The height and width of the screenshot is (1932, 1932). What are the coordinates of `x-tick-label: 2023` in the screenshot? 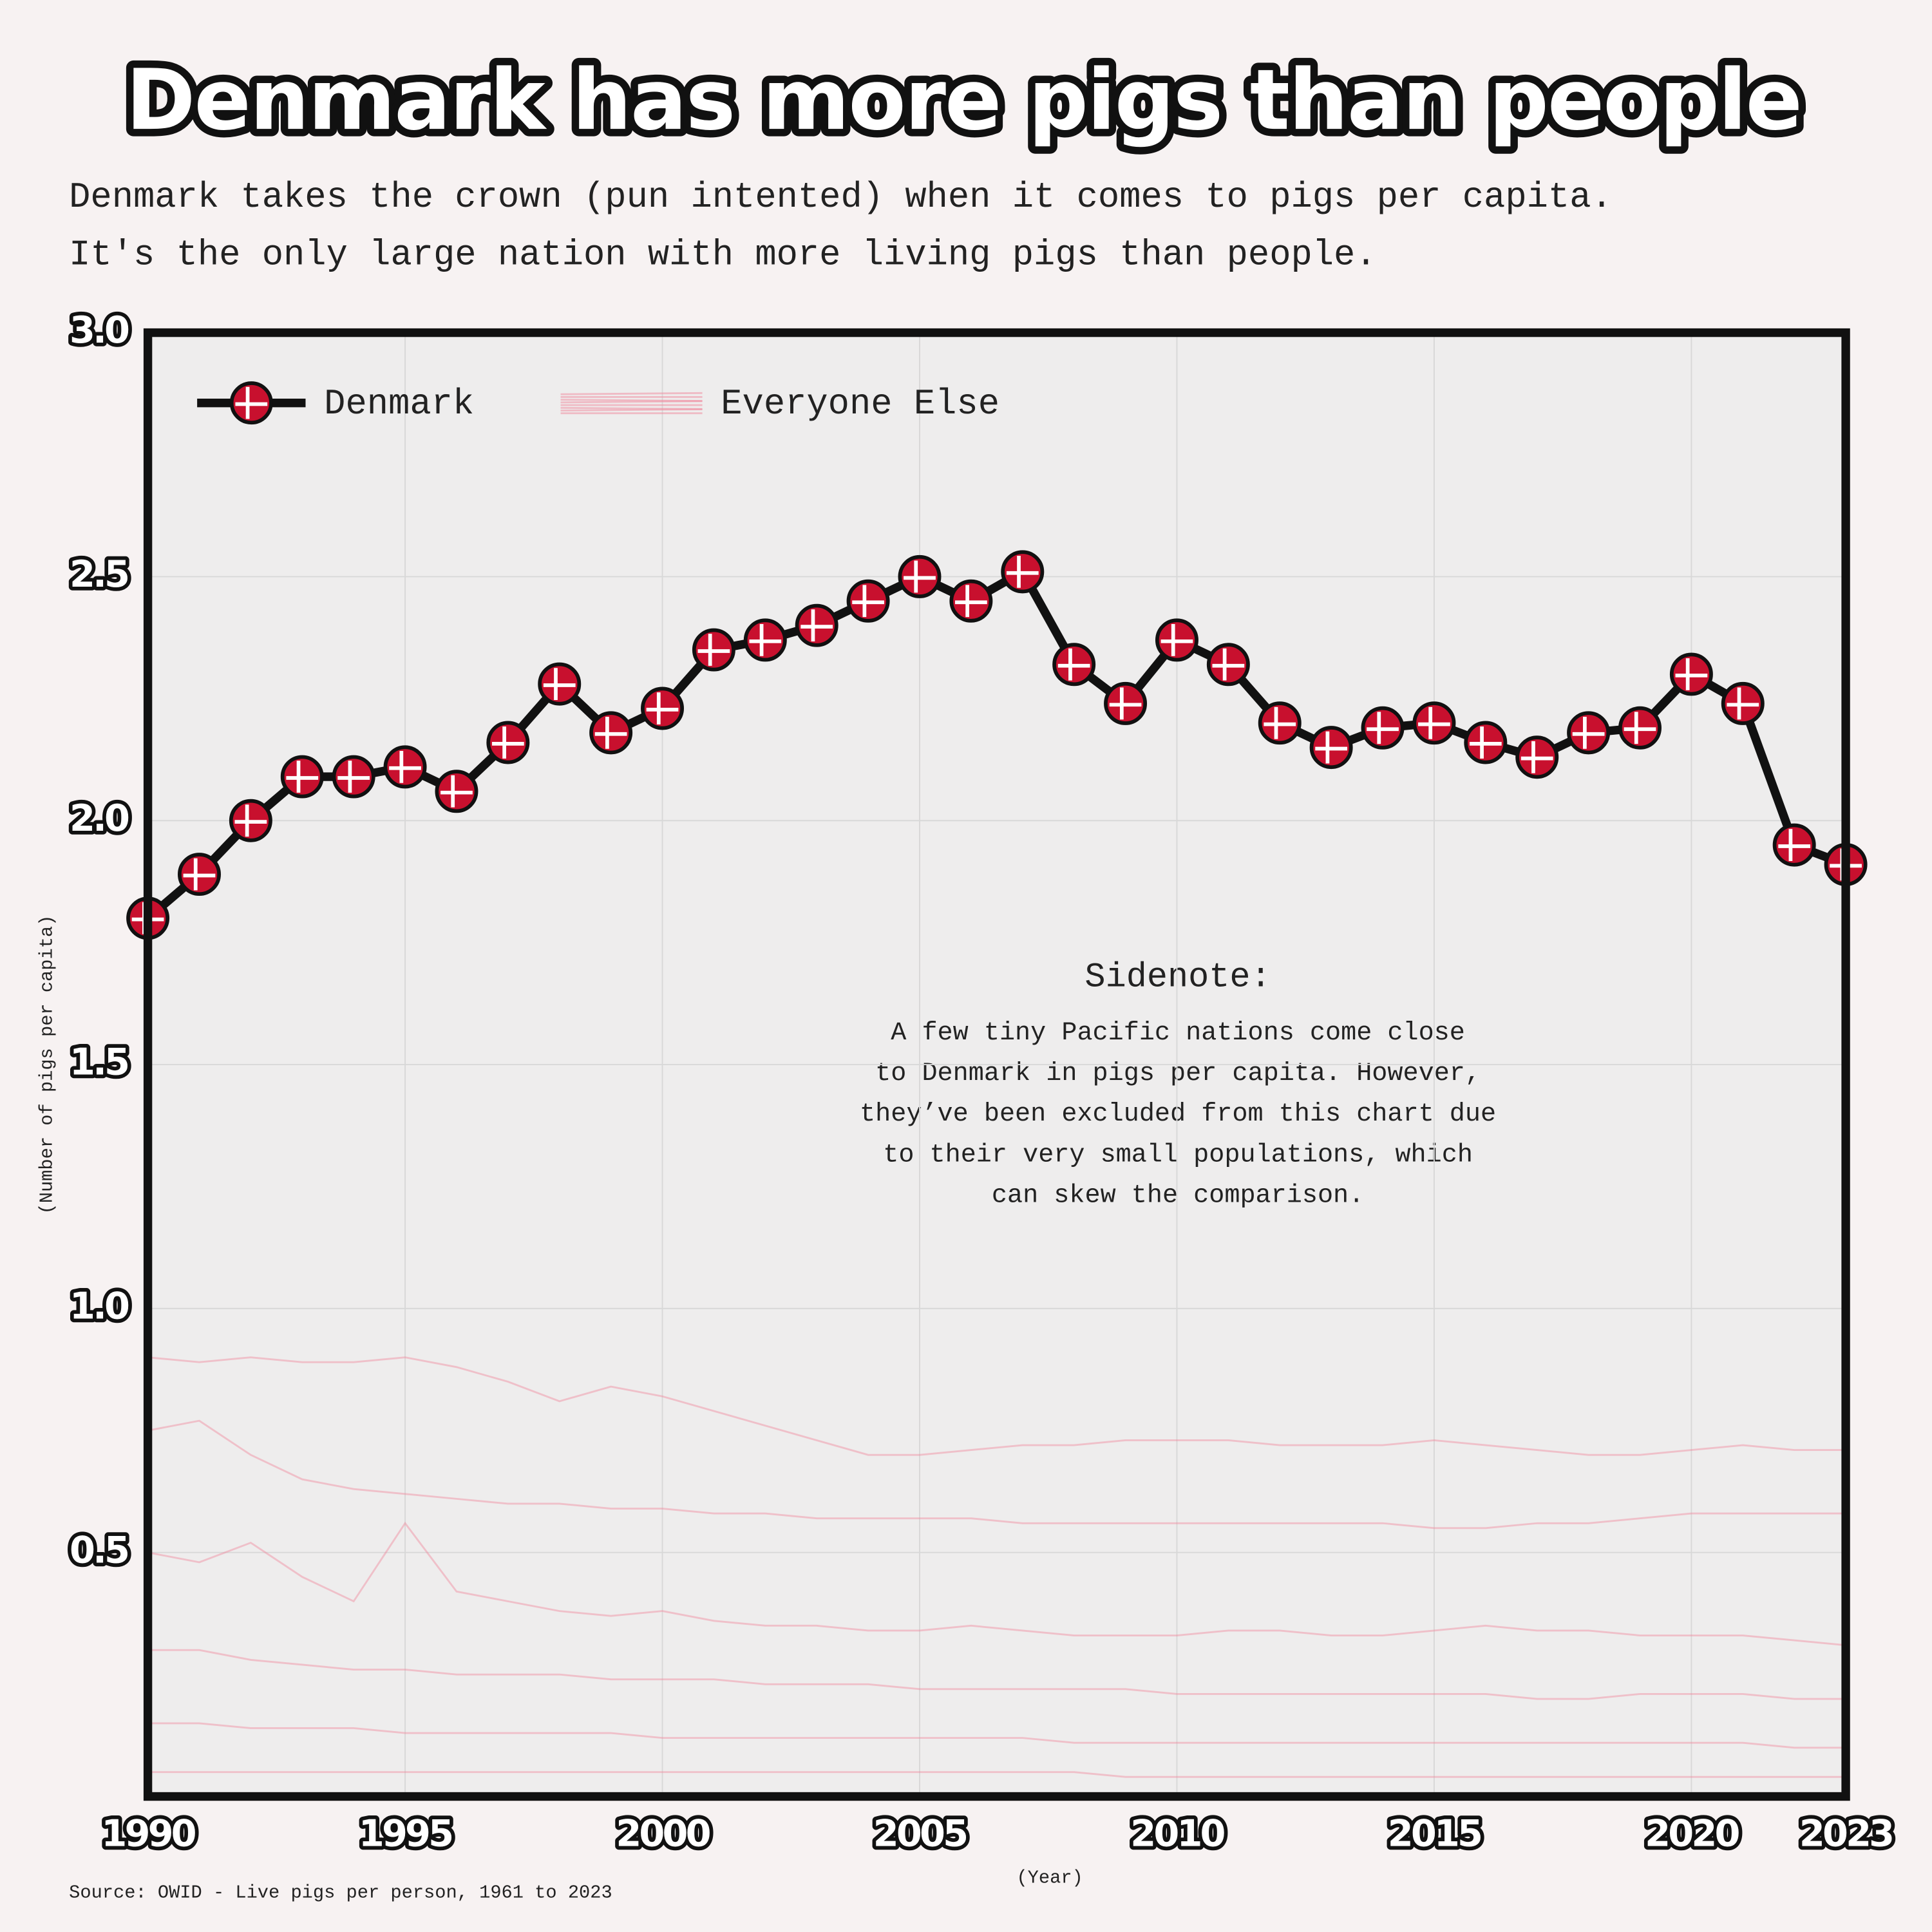 It's located at (1845, 1834).